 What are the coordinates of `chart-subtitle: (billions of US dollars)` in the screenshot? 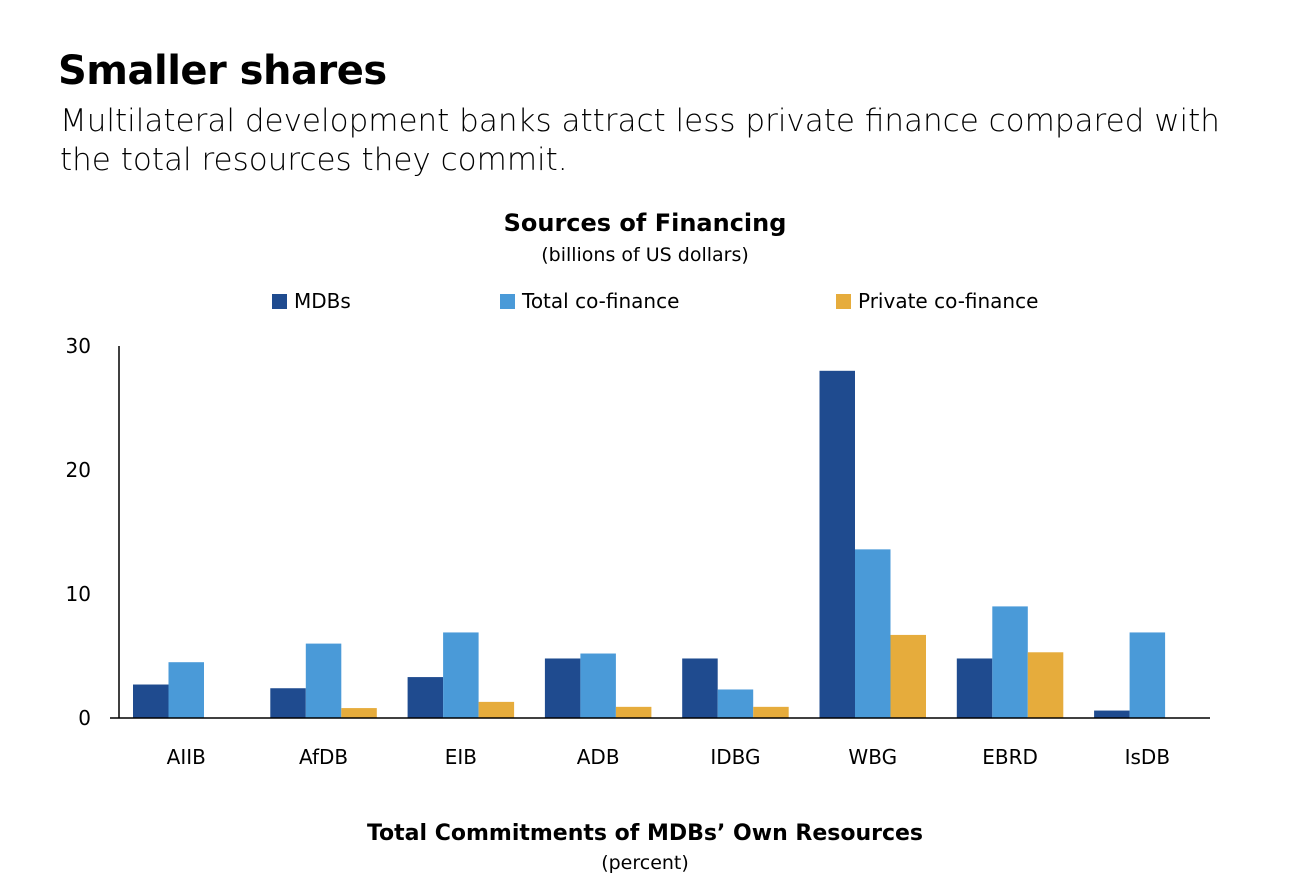 It's located at (645, 255).